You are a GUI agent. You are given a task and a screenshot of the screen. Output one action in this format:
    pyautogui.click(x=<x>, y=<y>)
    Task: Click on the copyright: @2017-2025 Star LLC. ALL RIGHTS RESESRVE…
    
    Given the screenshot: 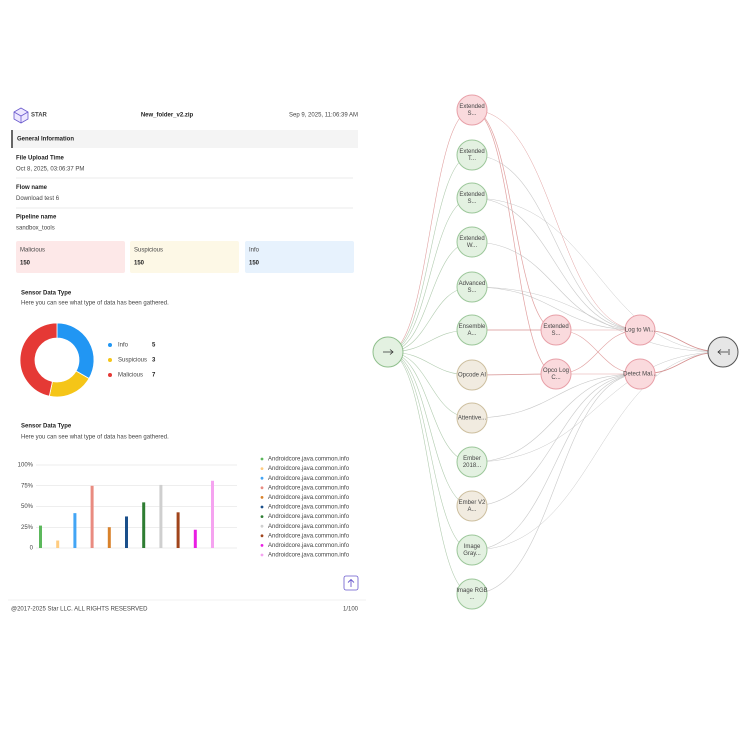 What is the action you would take?
    pyautogui.click(x=79, y=610)
    